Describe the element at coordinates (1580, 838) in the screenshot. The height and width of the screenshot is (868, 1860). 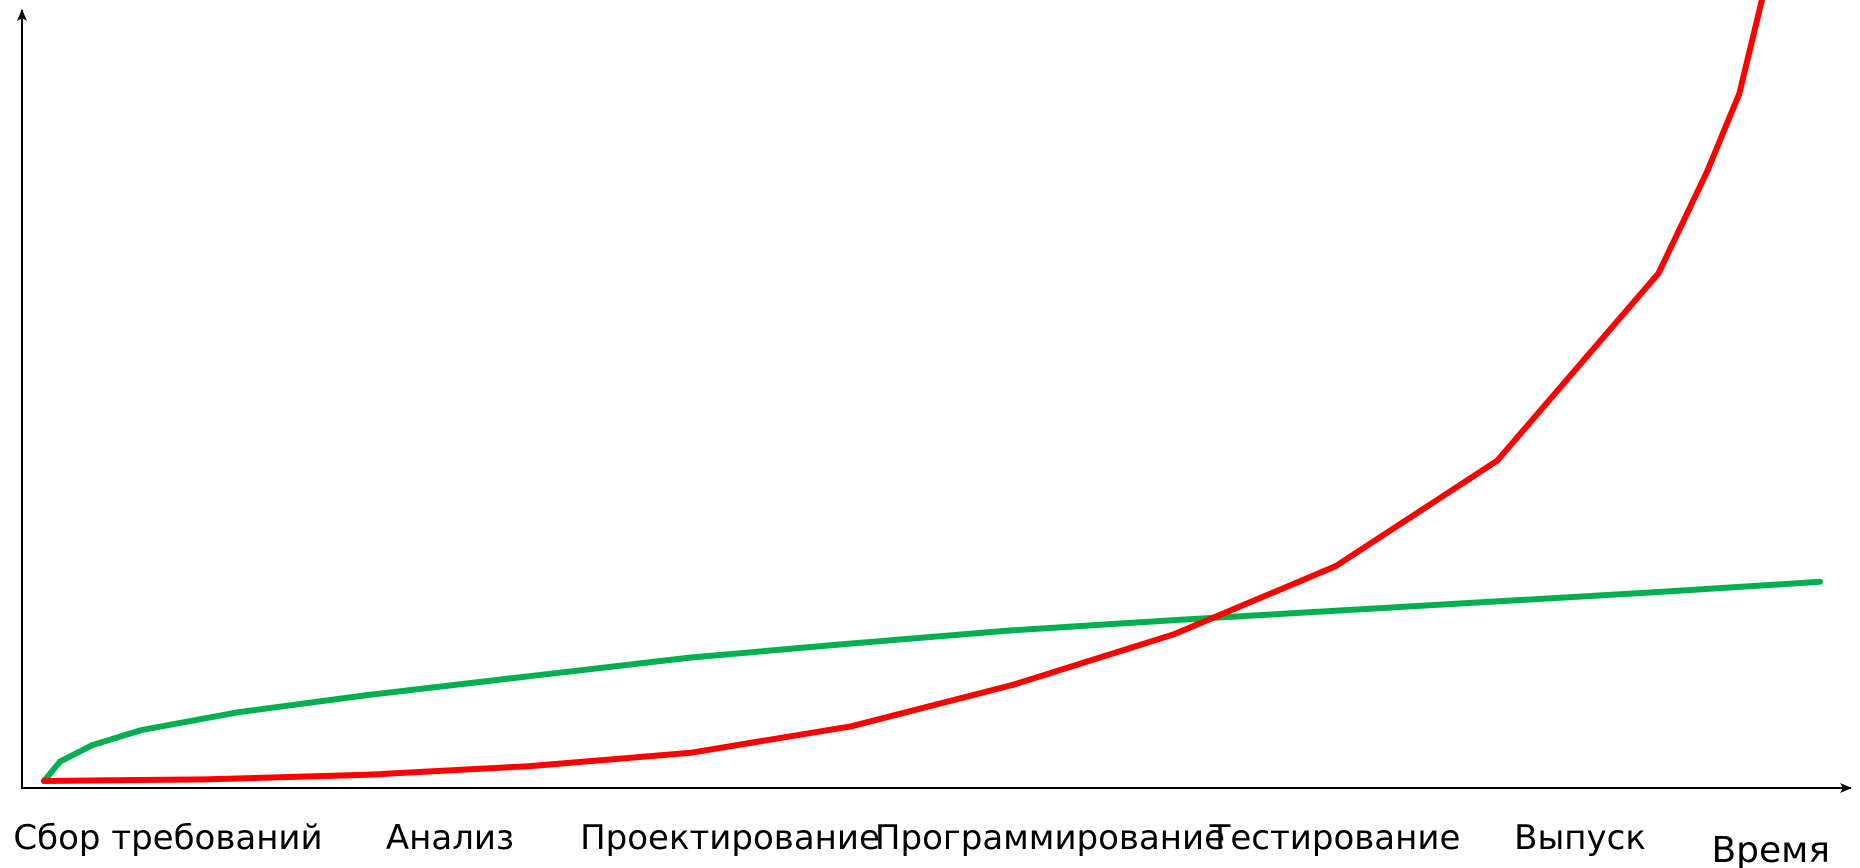
I see `x-tick-label: Выпуск` at that location.